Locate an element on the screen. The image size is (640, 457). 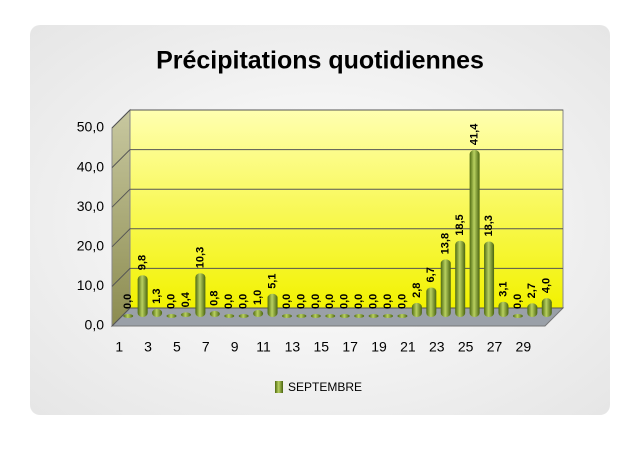
y-tick-label: 30,0 is located at coordinates (90, 206).